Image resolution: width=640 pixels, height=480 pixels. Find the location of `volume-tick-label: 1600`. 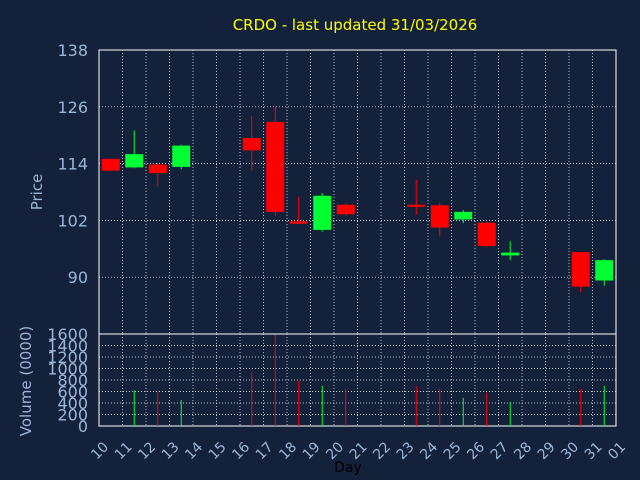

volume-tick-label: 1600 is located at coordinates (67, 334).